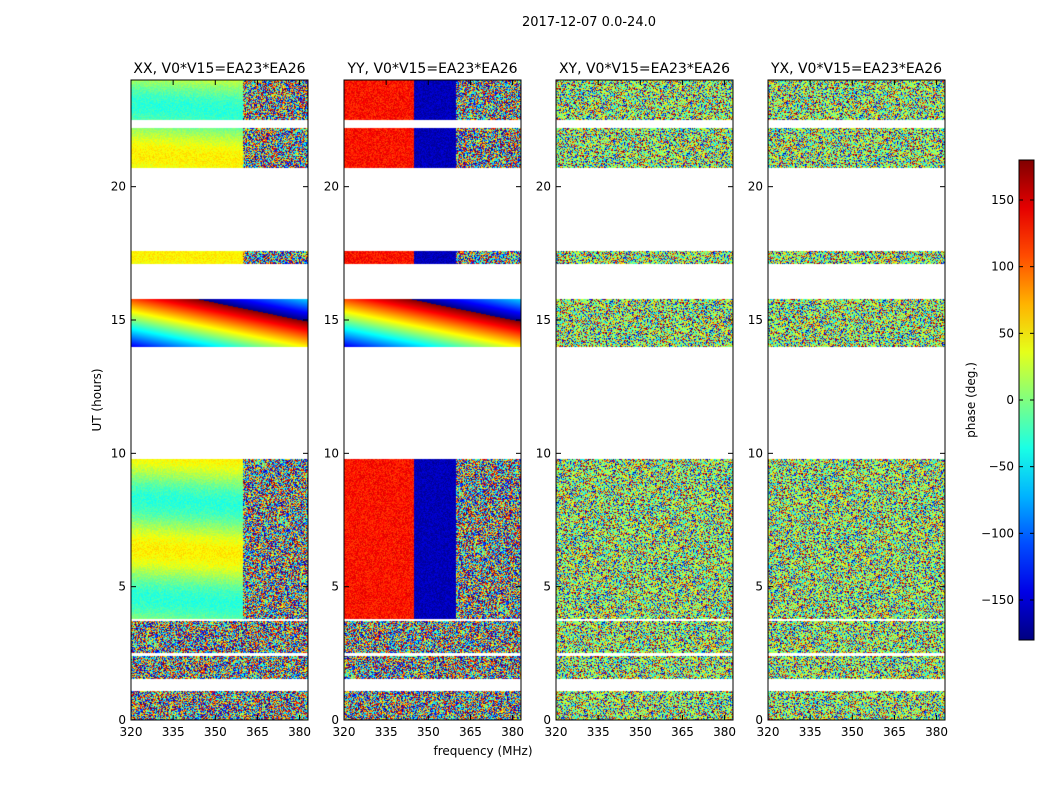  What do you see at coordinates (589, 22) in the screenshot?
I see `figure-title: 2017-12-07 0.0-24.0` at bounding box center [589, 22].